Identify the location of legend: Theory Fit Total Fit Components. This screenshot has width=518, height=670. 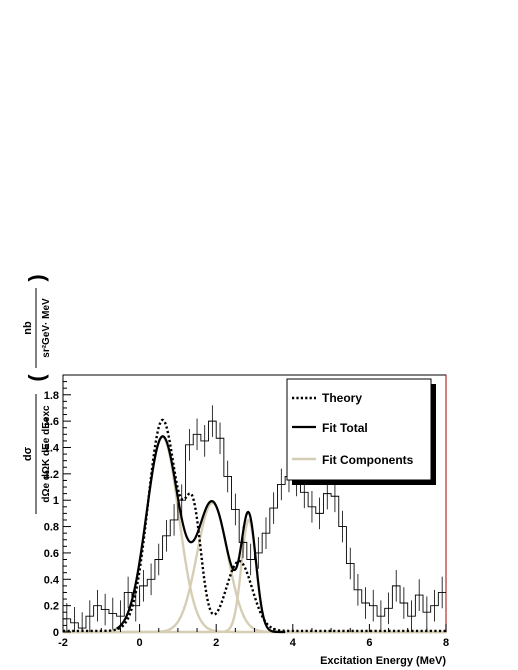
(361, 431).